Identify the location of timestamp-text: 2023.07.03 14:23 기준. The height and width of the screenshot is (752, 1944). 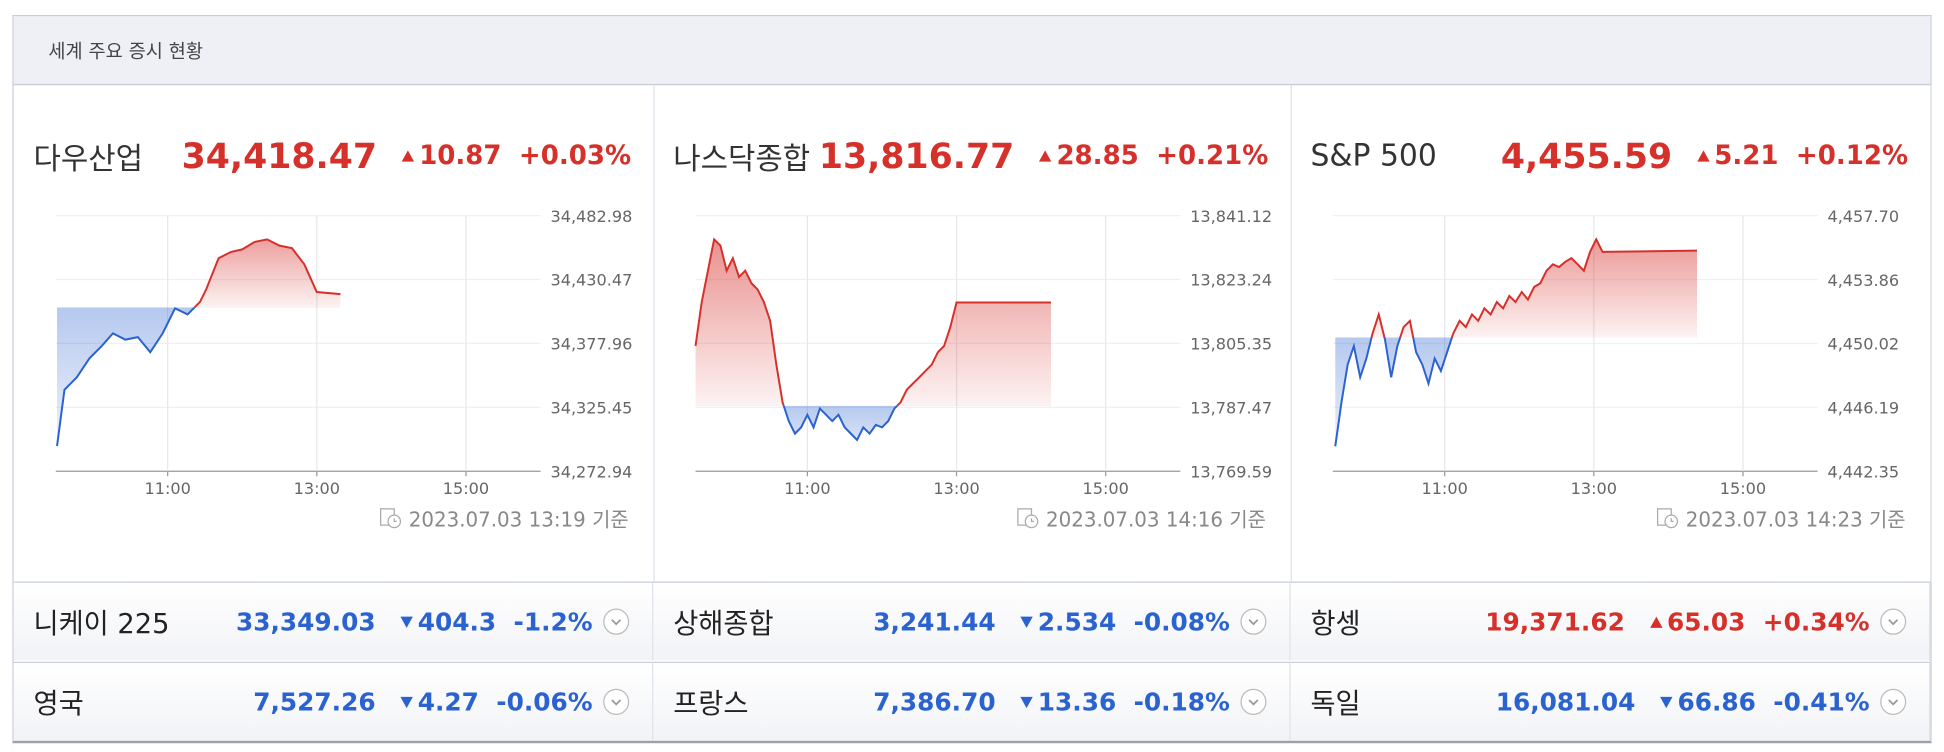
(1795, 519).